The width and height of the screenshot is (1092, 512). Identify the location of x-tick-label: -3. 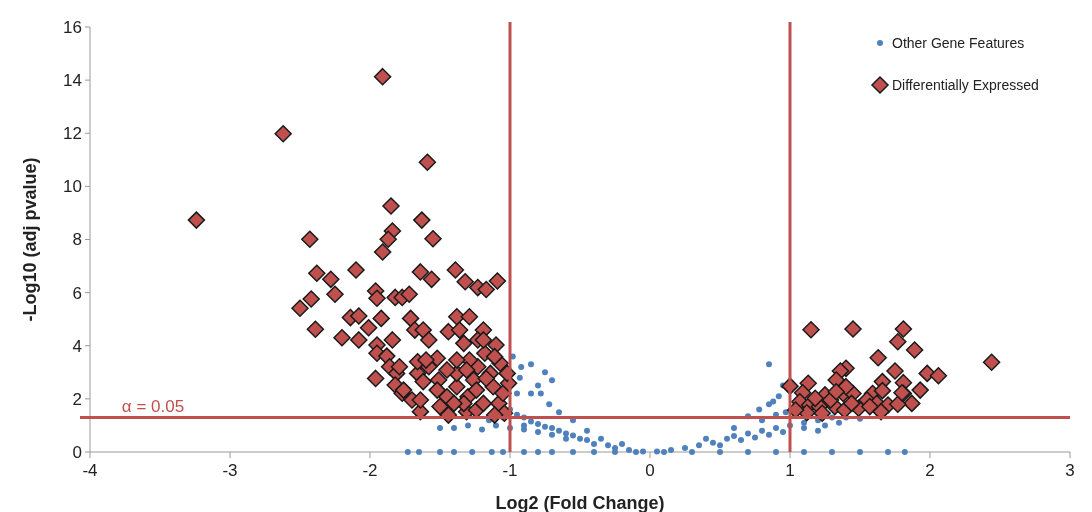
(230, 470).